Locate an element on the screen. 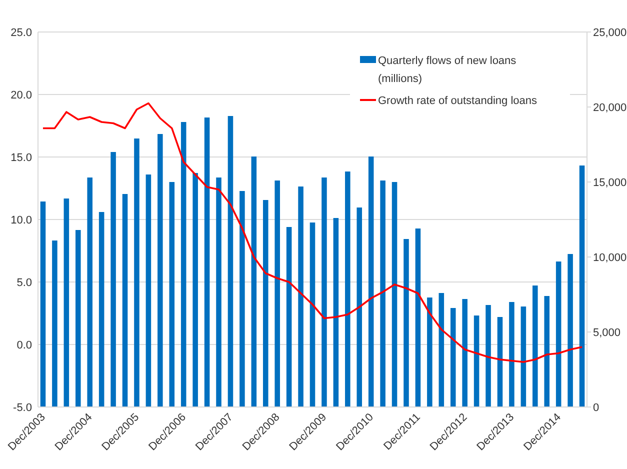  y-tick-label: 0.0 is located at coordinates (24, 345).